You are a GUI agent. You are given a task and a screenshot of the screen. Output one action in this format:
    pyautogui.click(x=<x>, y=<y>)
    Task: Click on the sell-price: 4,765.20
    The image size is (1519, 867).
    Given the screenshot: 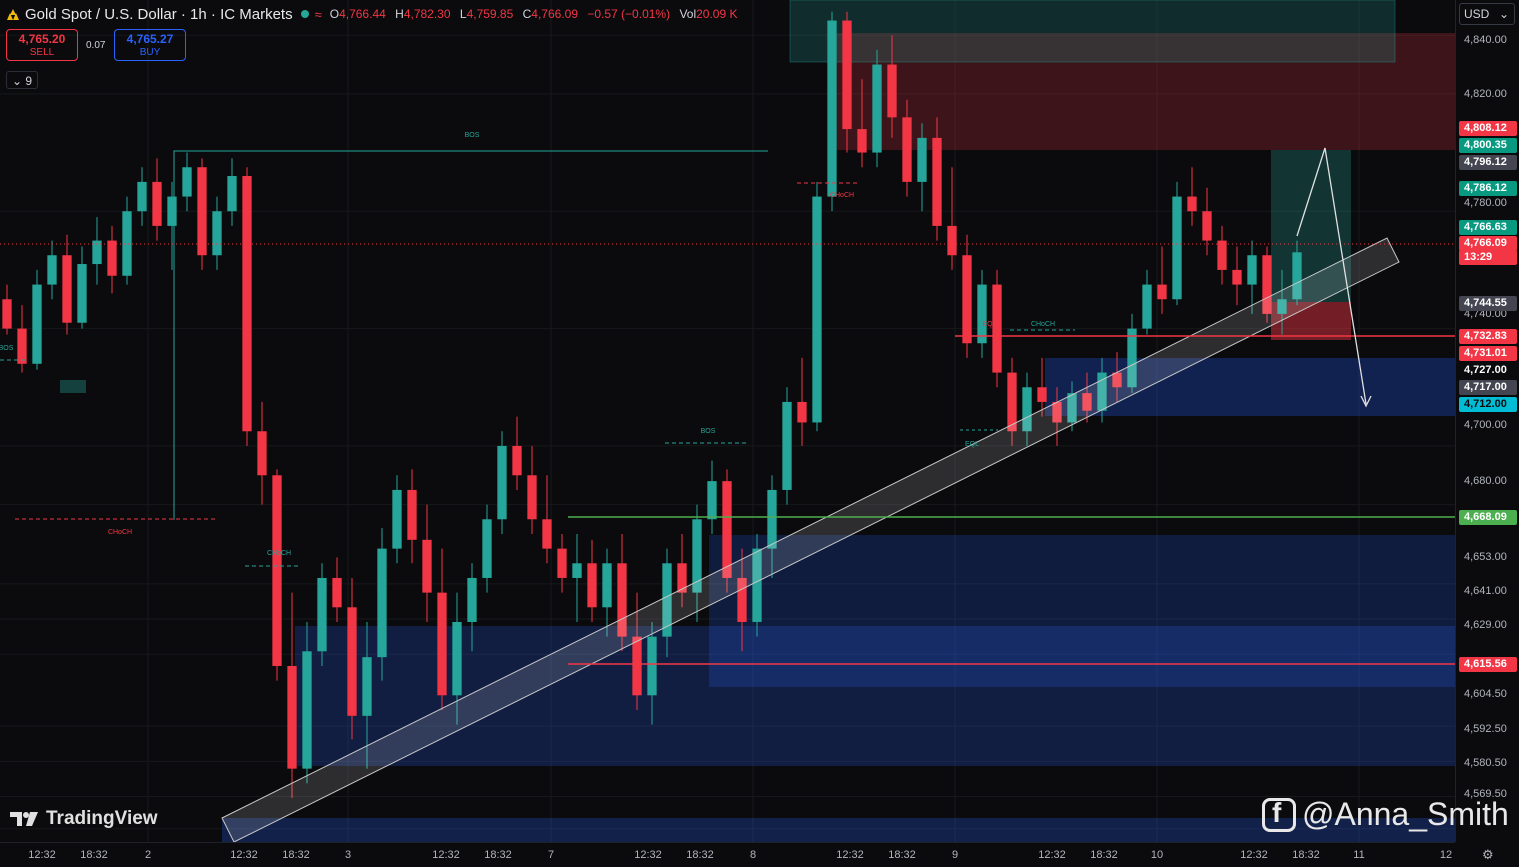 What is the action you would take?
    pyautogui.click(x=42, y=39)
    